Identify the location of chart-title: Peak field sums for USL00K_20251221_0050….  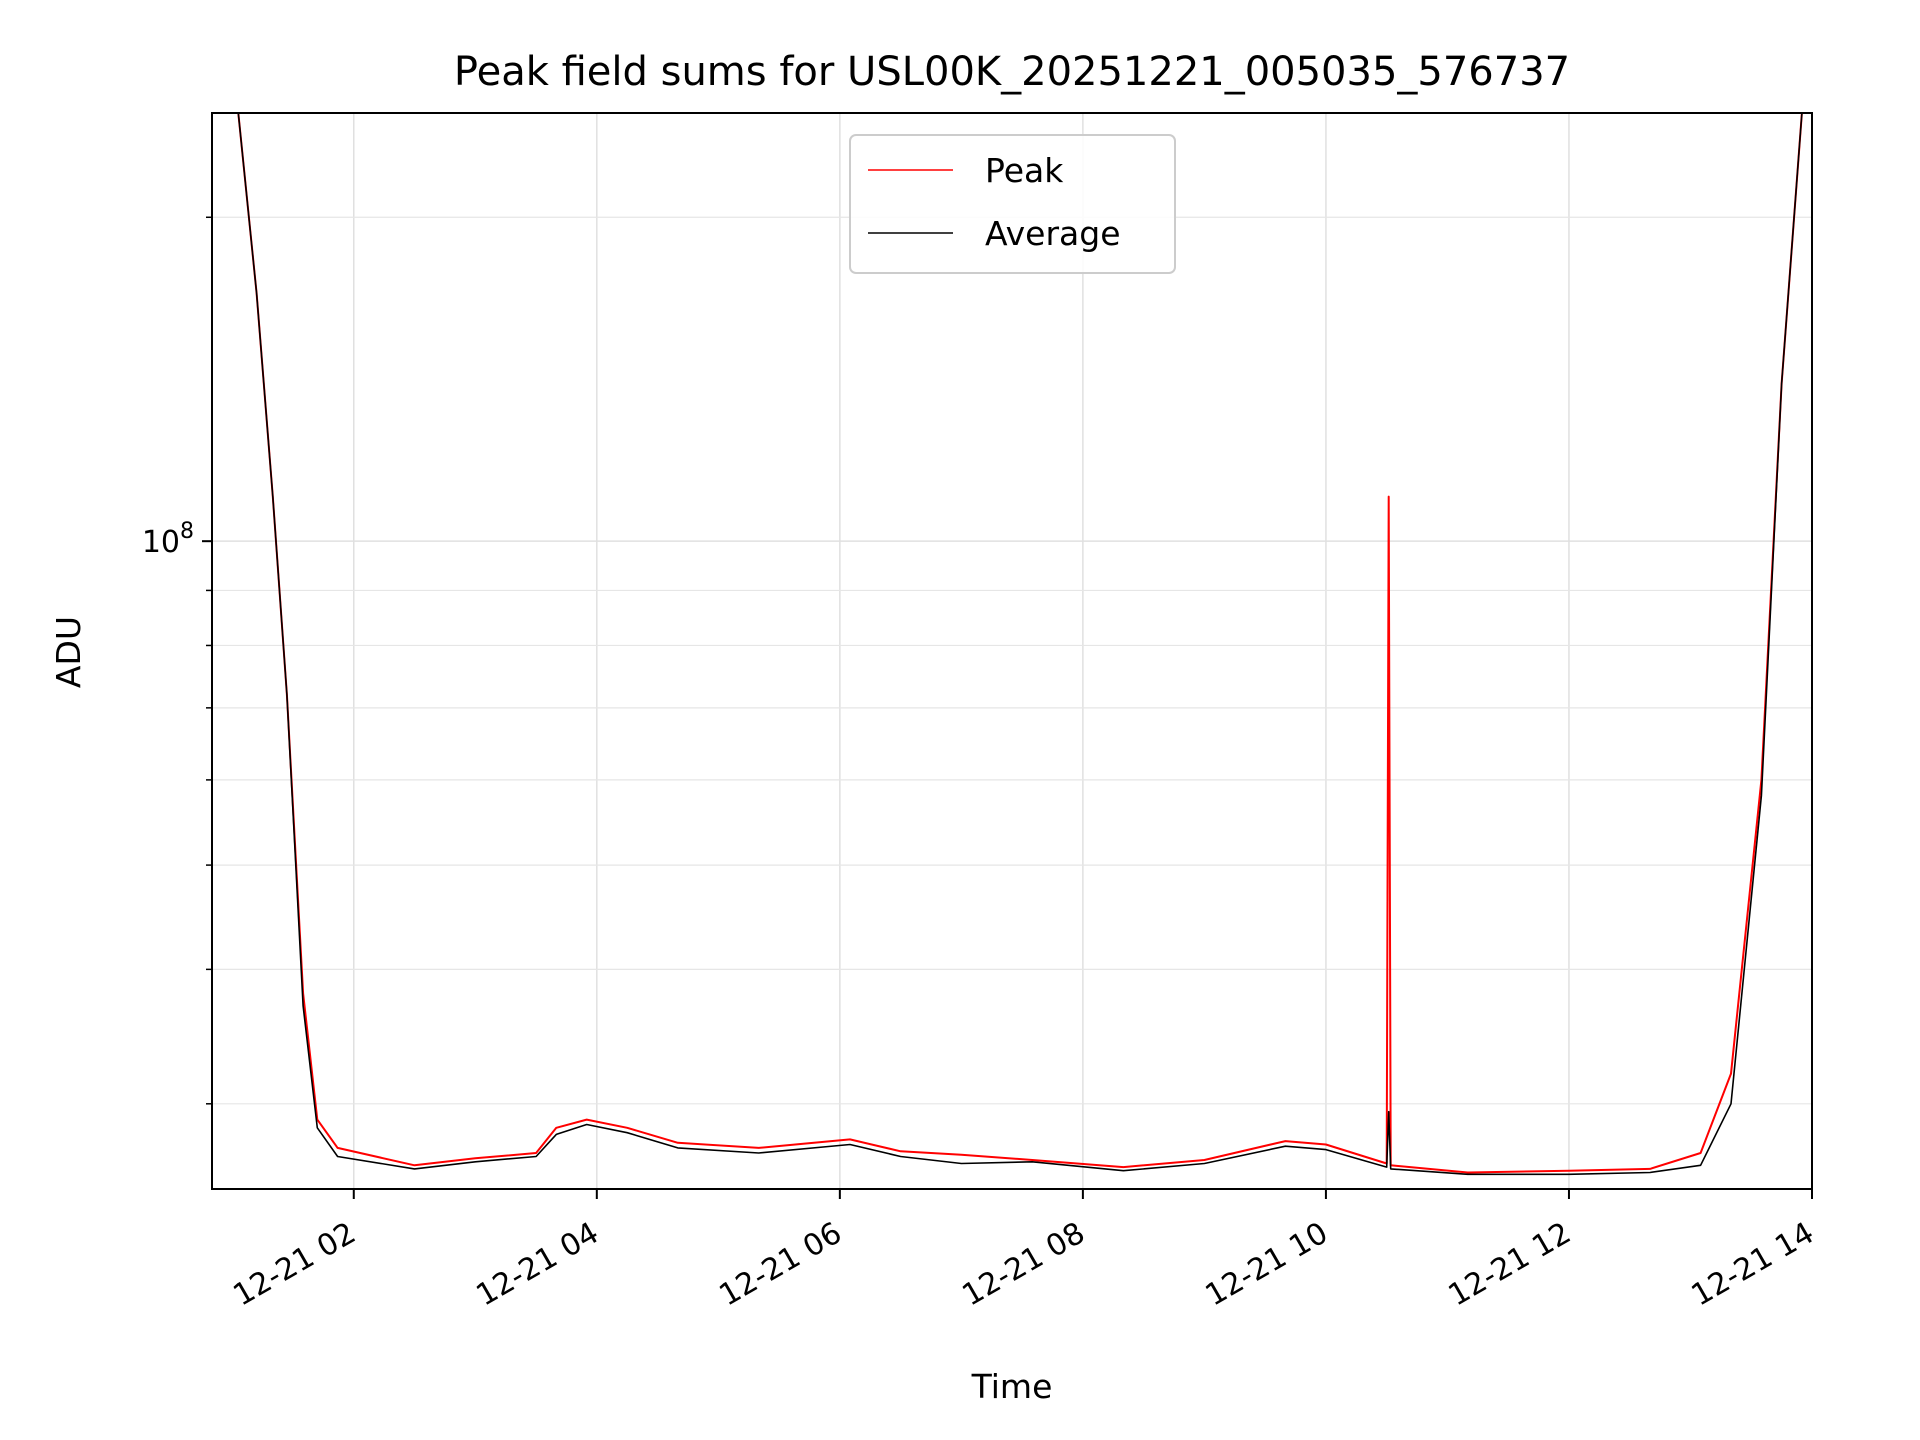
(1012, 72).